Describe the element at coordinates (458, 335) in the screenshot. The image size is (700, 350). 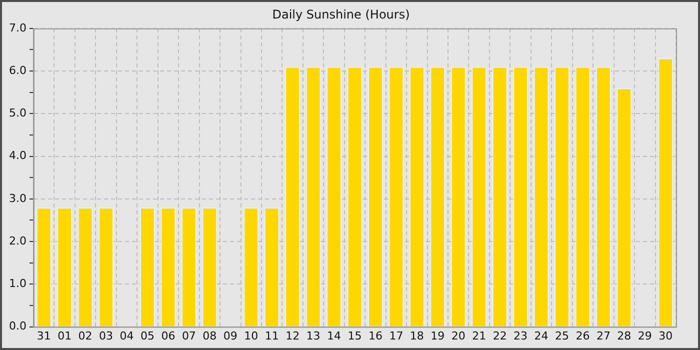
I see `x-tick-label: 20` at that location.